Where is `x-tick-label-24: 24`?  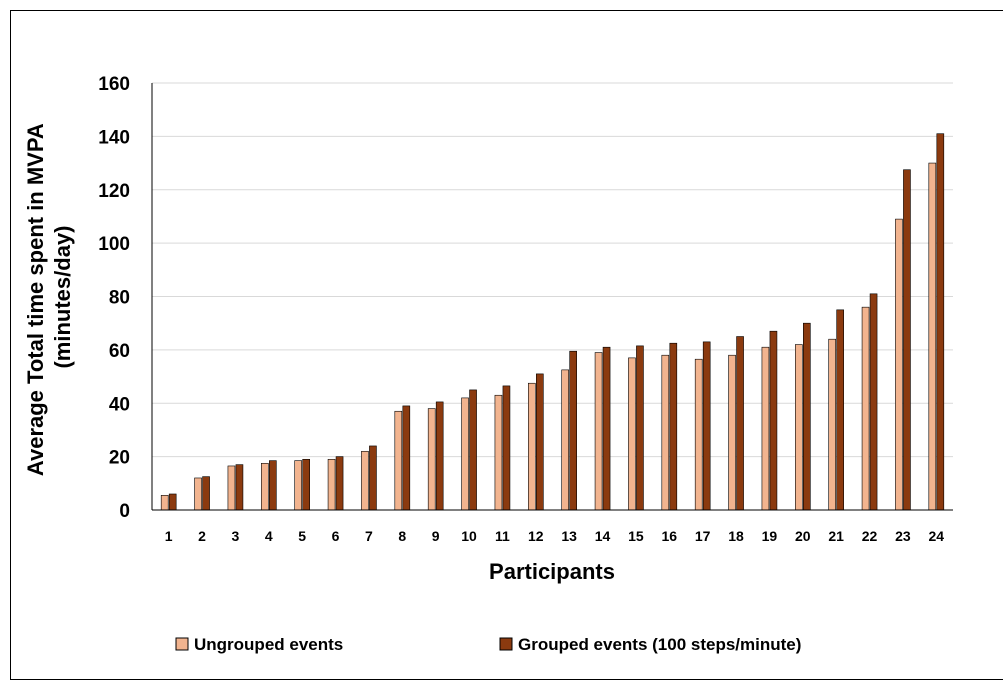
x-tick-label-24: 24 is located at coordinates (937, 536).